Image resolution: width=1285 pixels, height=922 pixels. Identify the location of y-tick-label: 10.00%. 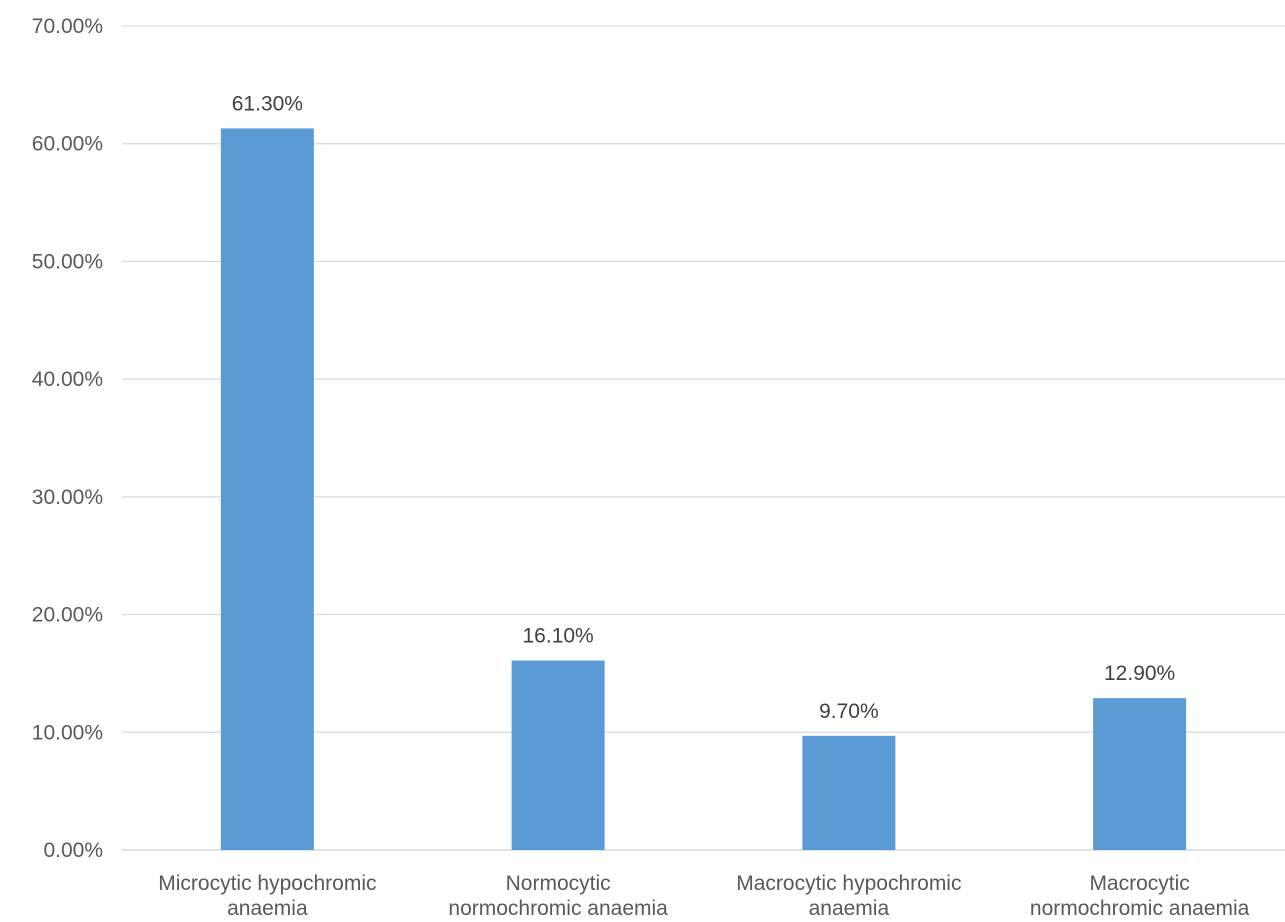
(67, 732).